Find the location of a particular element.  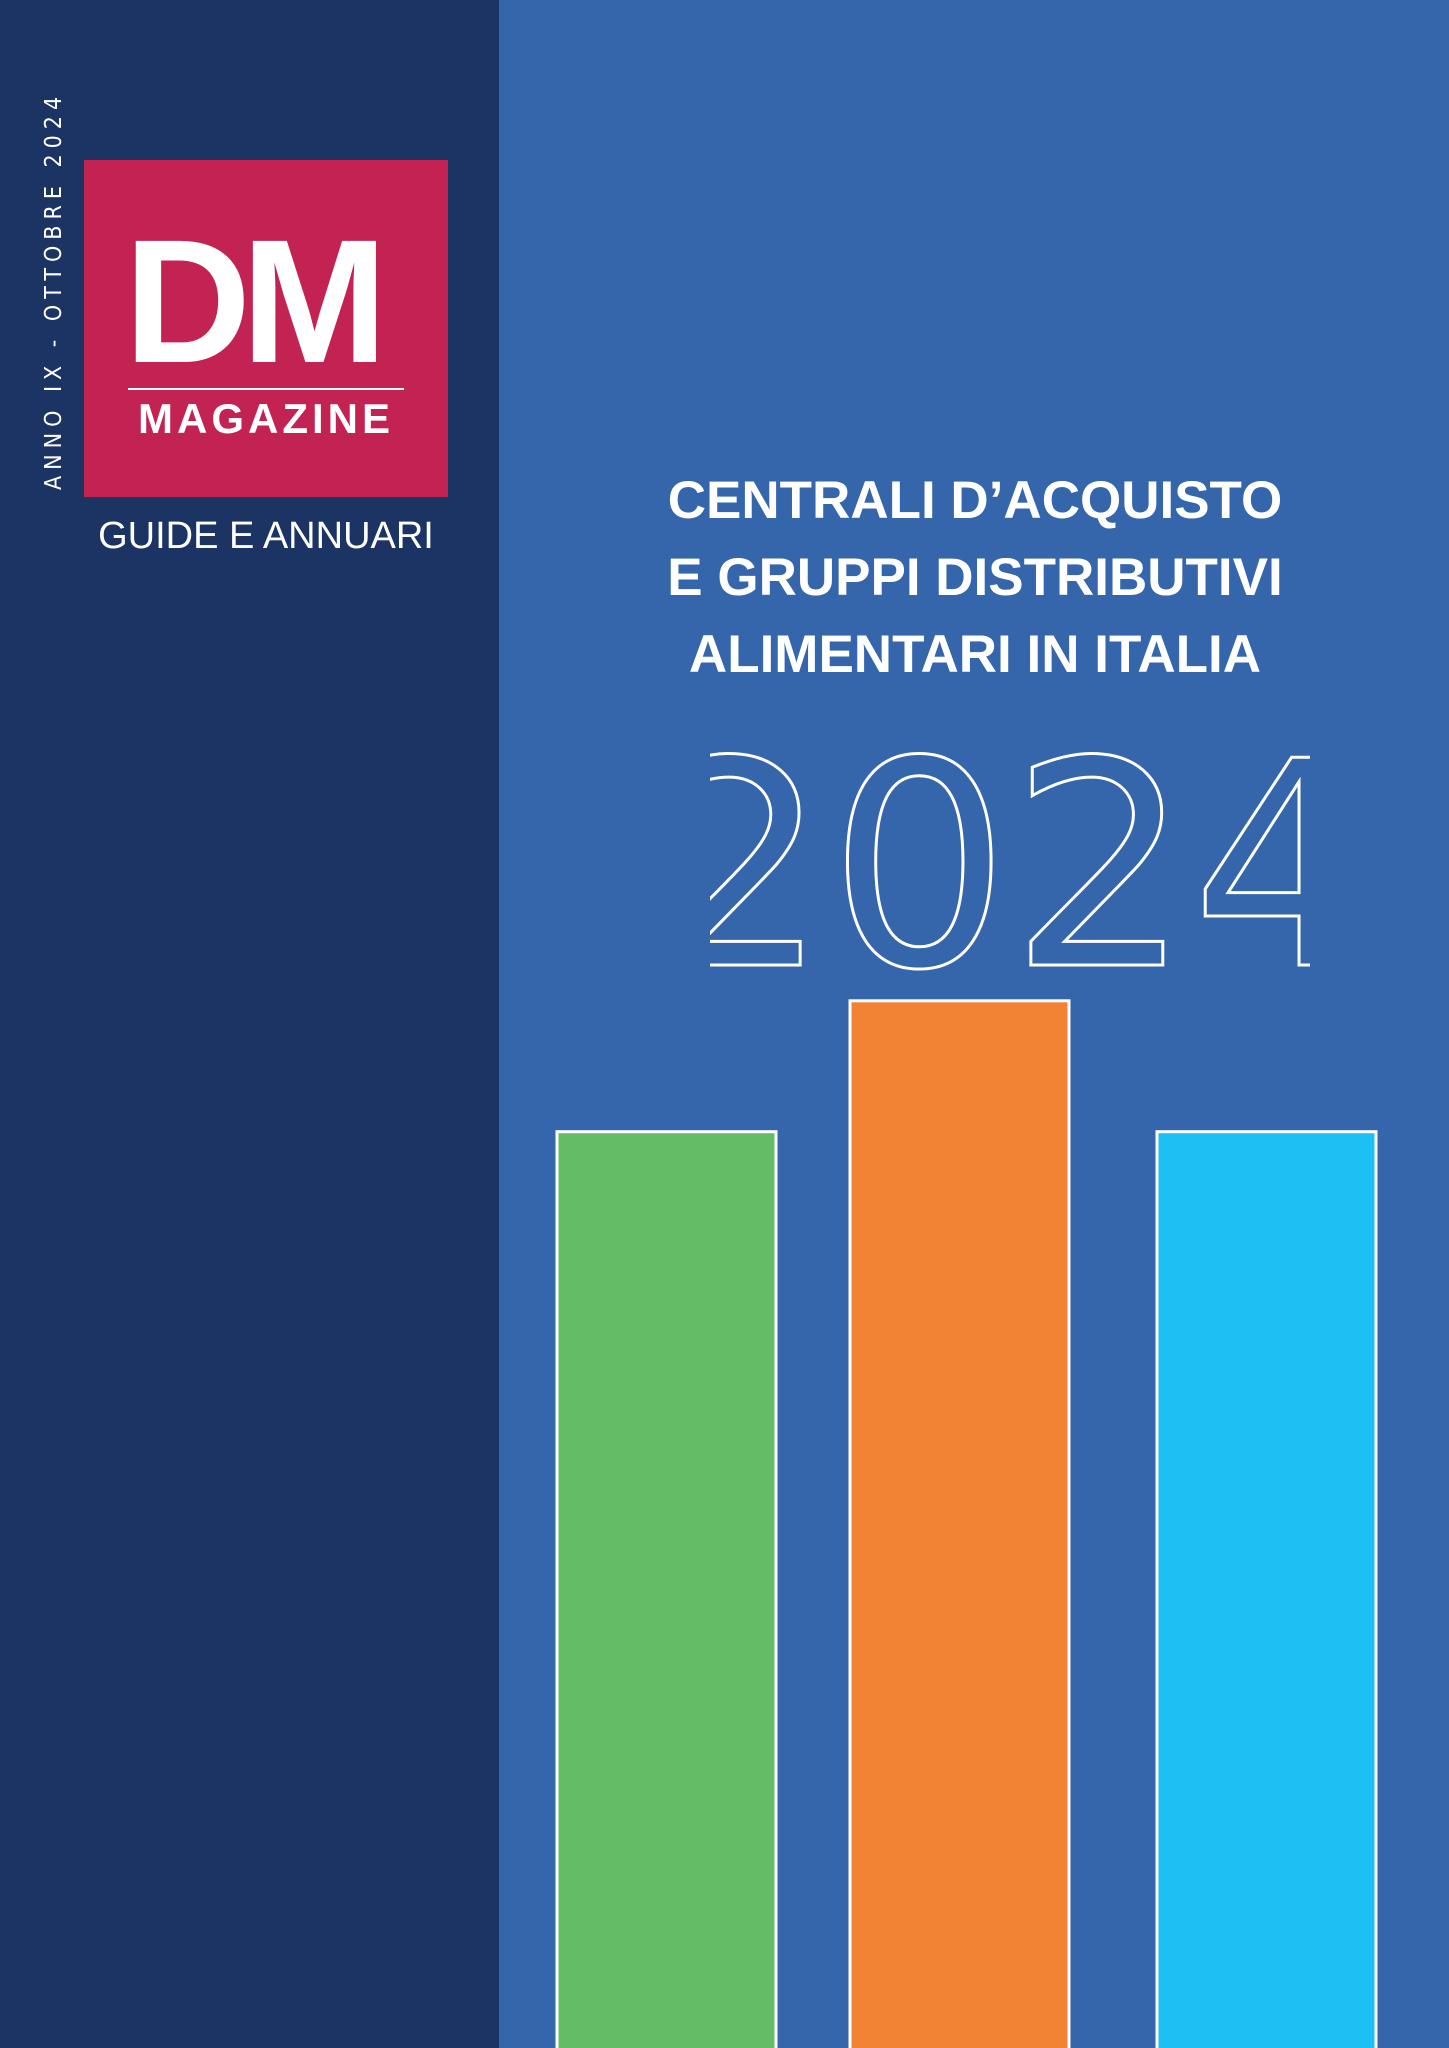

year-text: 2024 is located at coordinates (1010, 855).